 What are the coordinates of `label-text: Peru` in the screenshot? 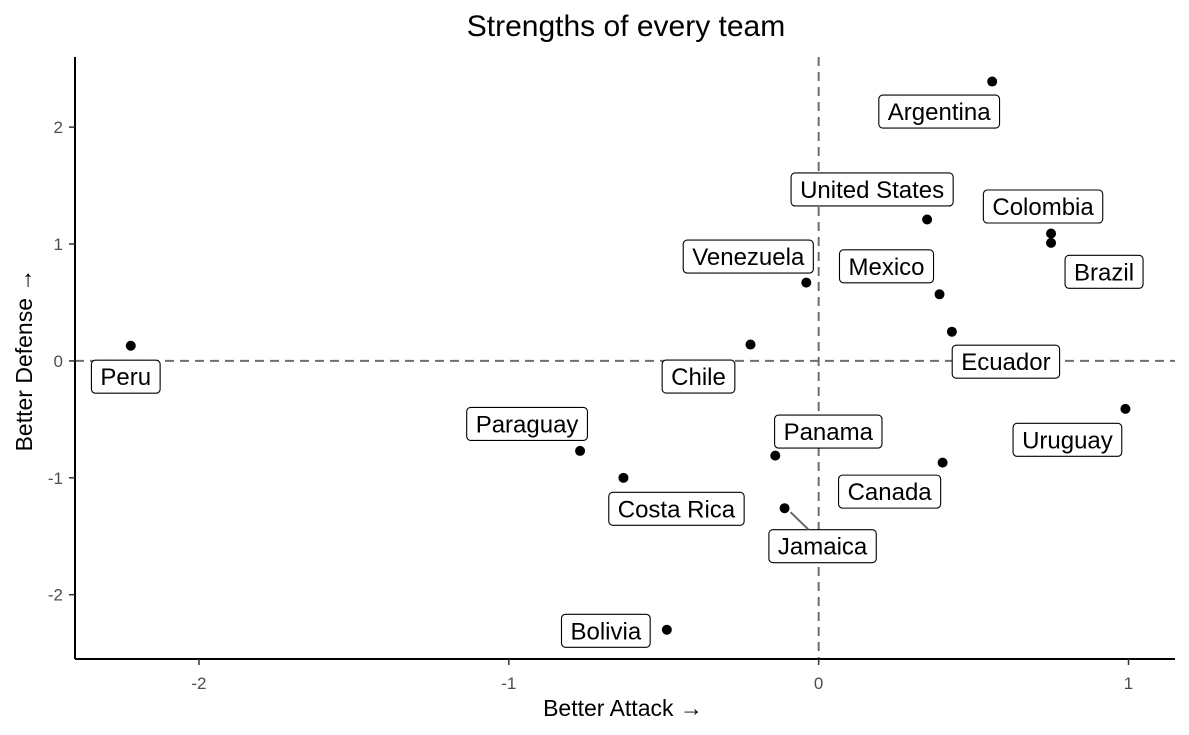 It's located at (125, 377).